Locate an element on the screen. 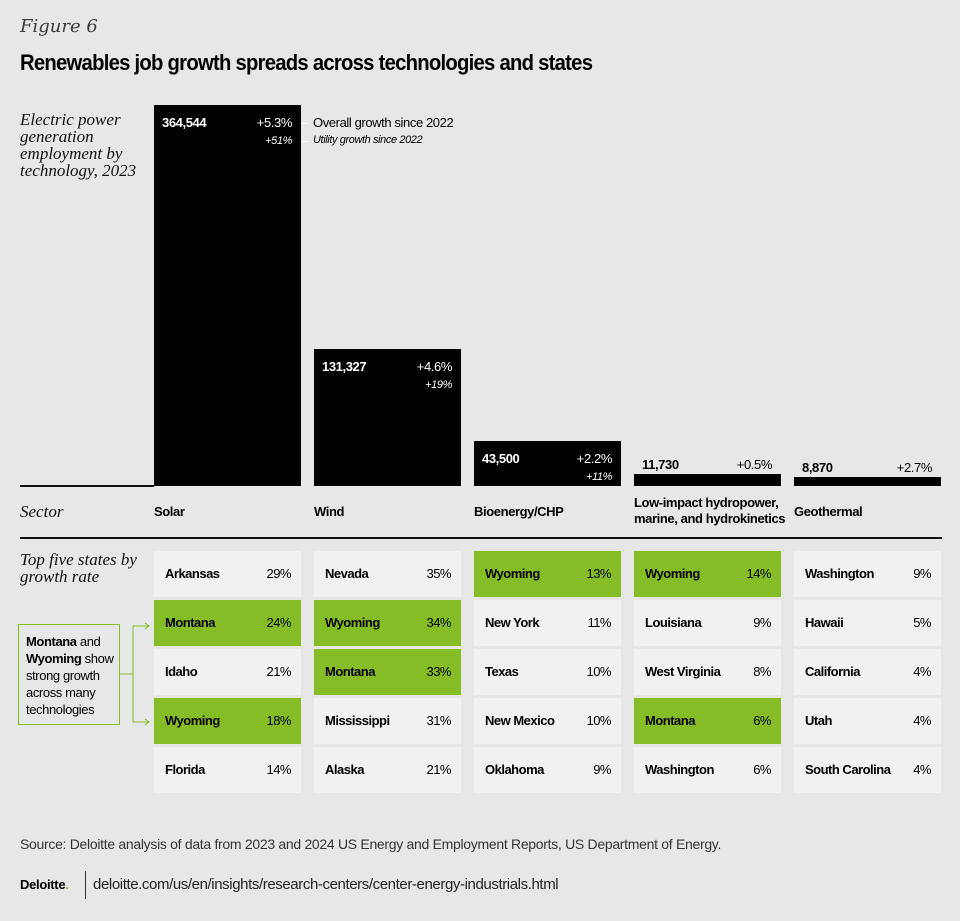 This screenshot has width=960, height=921. state-growth-rate: 11% is located at coordinates (599, 622).